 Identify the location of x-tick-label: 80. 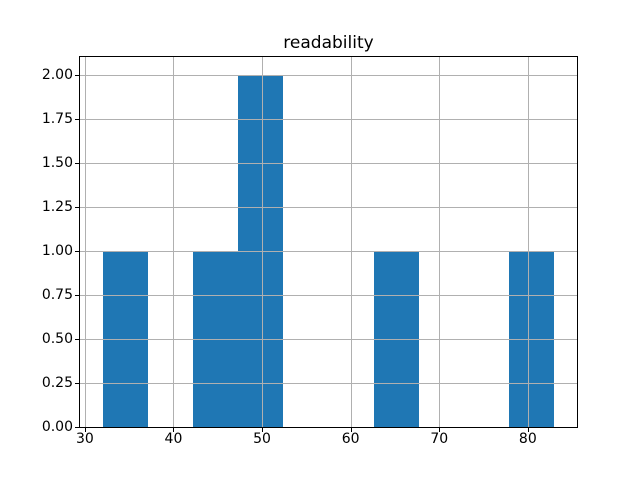
(527, 439).